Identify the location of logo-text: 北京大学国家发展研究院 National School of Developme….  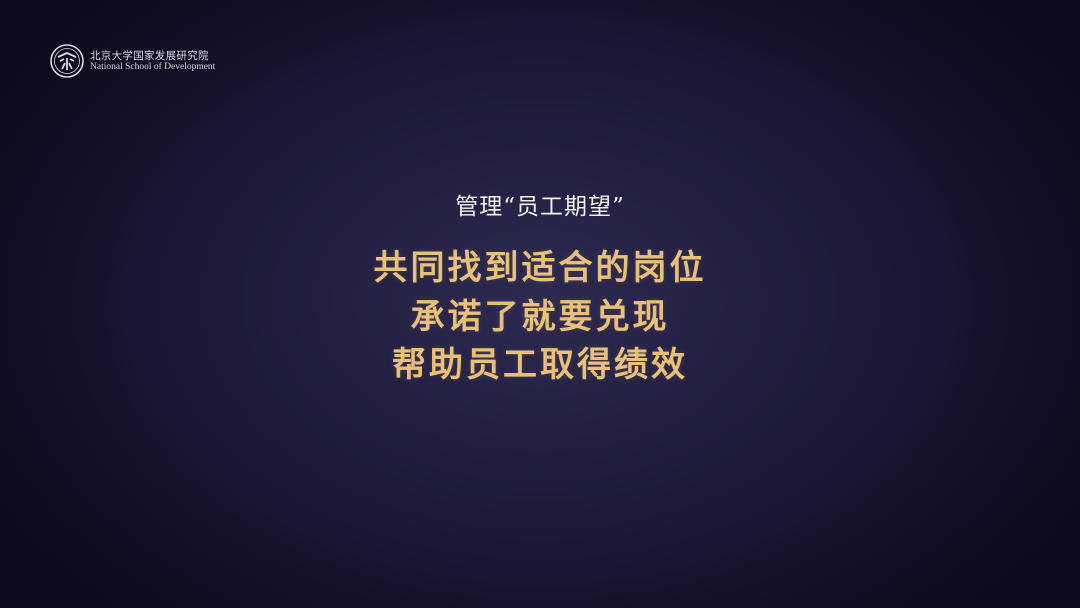
(152, 61).